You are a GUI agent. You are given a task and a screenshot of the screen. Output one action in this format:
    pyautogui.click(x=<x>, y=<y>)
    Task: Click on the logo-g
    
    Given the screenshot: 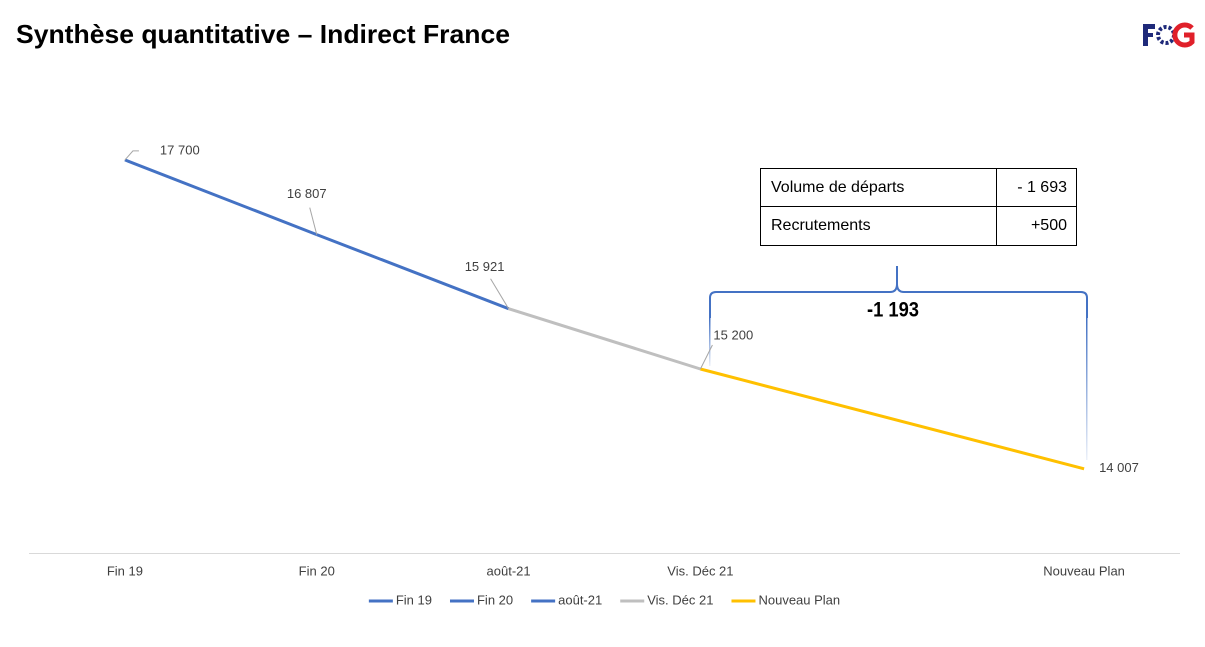 What is the action you would take?
    pyautogui.click(x=1183, y=35)
    